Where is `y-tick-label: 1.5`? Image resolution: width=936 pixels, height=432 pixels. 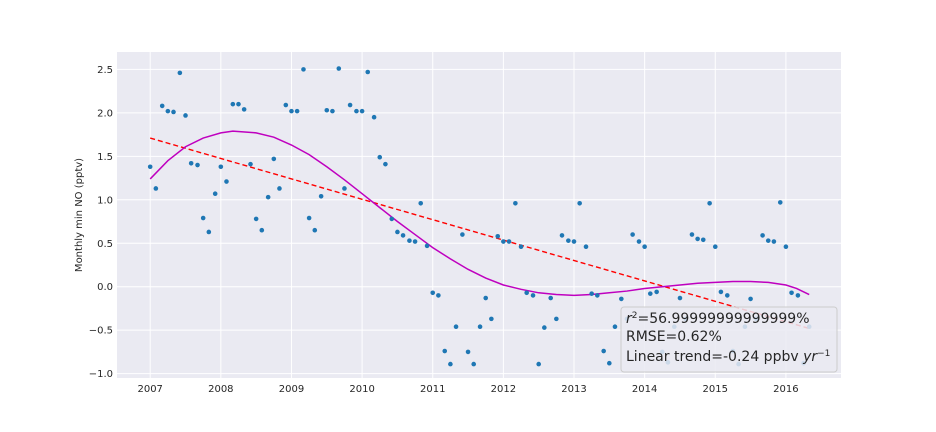 y-tick-label: 1.5 is located at coordinates (105, 157).